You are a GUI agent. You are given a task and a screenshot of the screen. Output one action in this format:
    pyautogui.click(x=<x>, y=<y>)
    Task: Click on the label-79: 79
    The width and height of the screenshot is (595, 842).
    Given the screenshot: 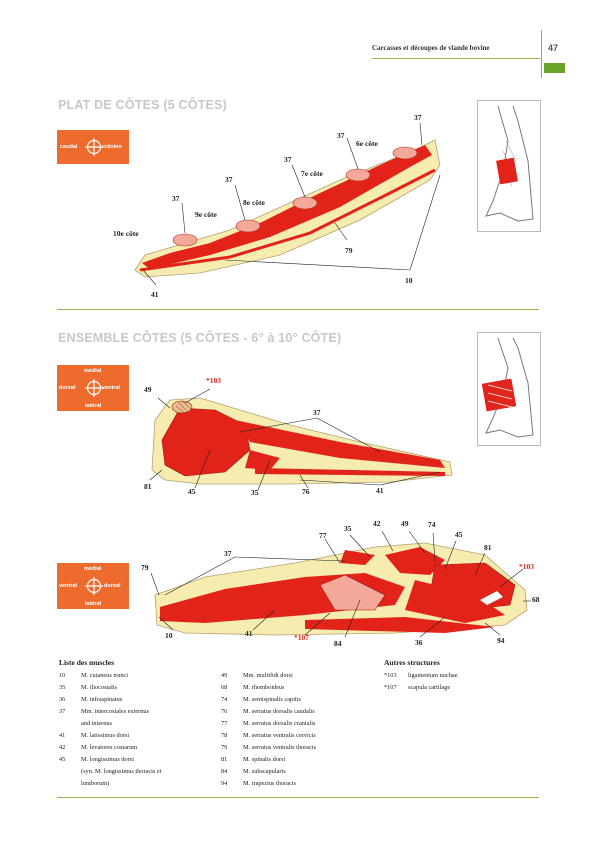 What is the action you would take?
    pyautogui.click(x=349, y=250)
    